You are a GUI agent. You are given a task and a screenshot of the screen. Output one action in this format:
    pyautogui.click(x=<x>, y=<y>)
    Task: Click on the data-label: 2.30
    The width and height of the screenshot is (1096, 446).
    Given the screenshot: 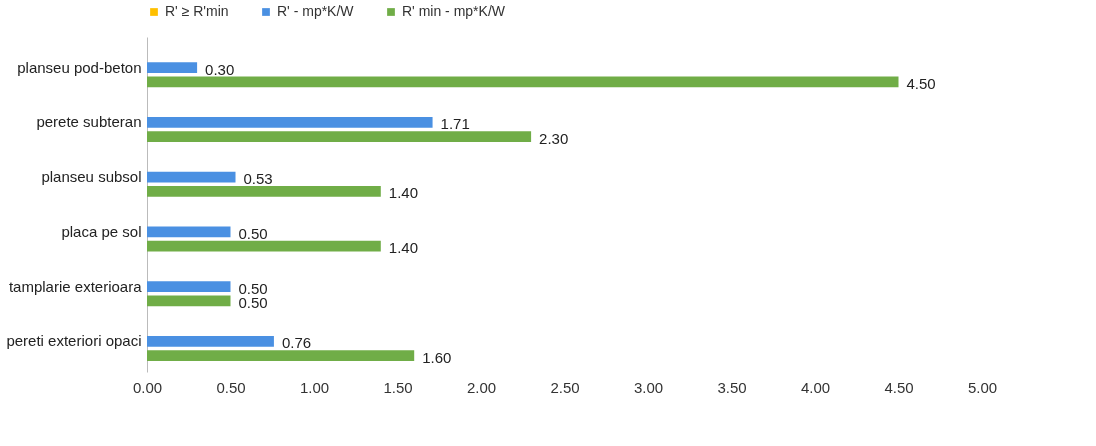 What is the action you would take?
    pyautogui.click(x=554, y=138)
    